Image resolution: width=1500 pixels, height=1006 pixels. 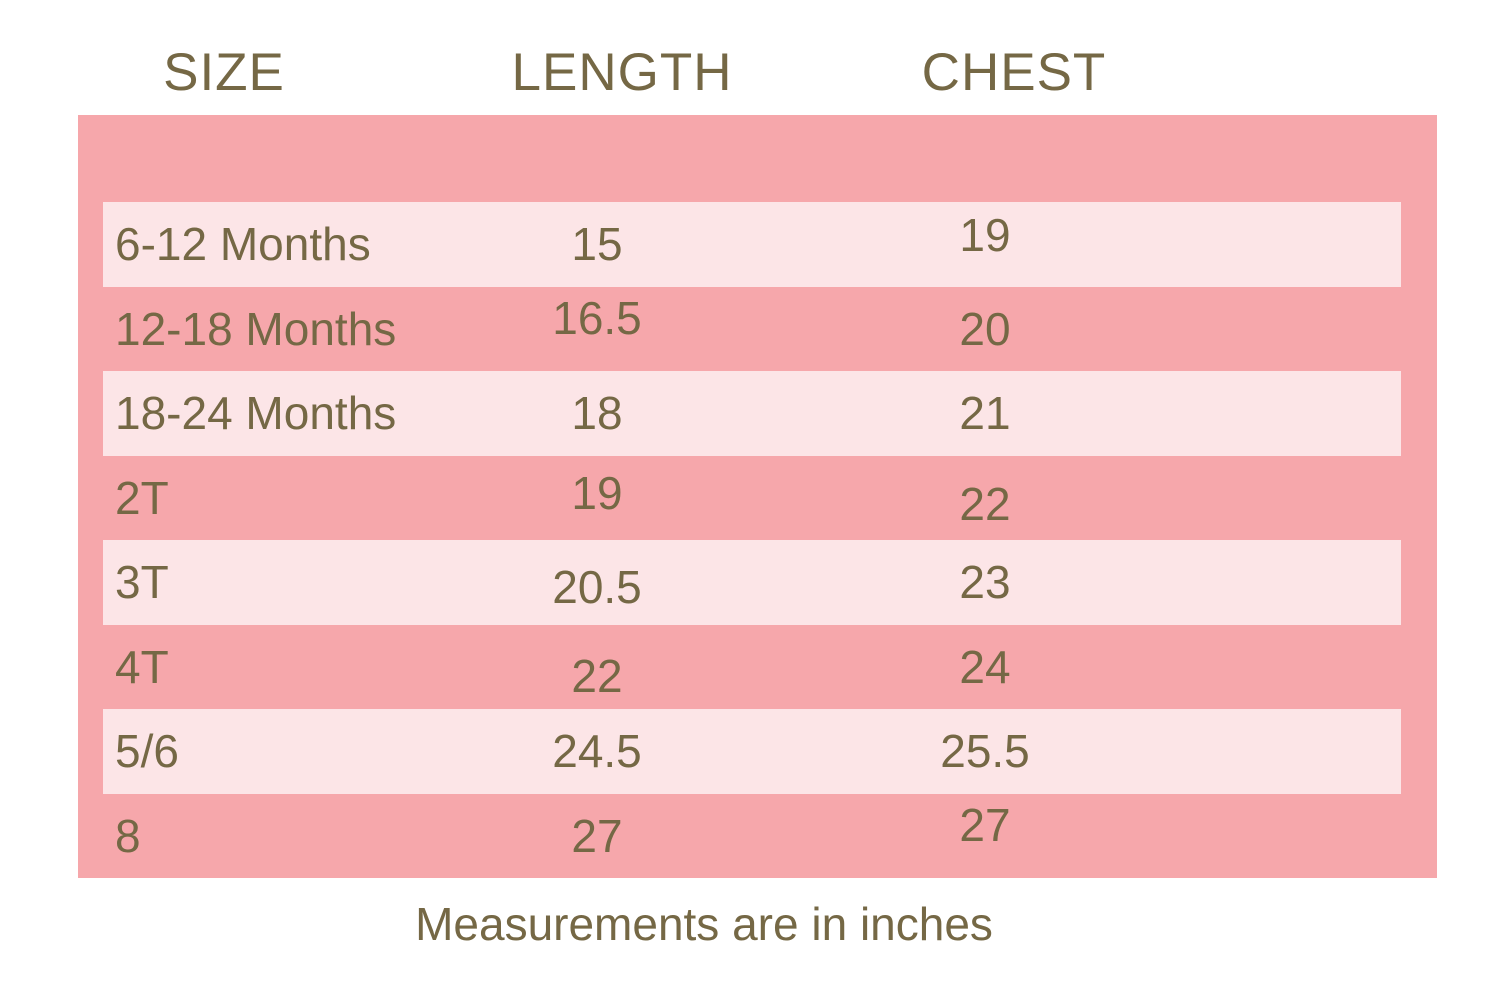 What do you see at coordinates (985, 503) in the screenshot?
I see `chest-cell: 22` at bounding box center [985, 503].